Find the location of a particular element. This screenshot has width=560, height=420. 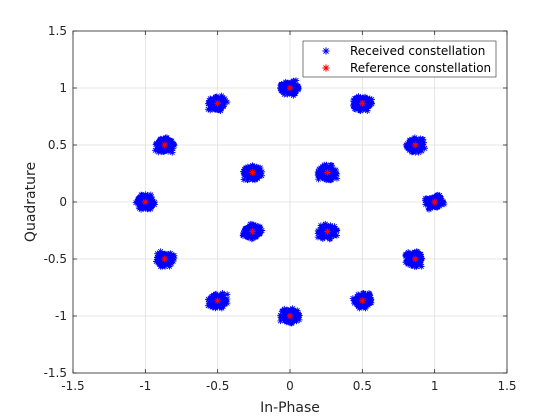

received-legend-asterisk is located at coordinates (326, 51).